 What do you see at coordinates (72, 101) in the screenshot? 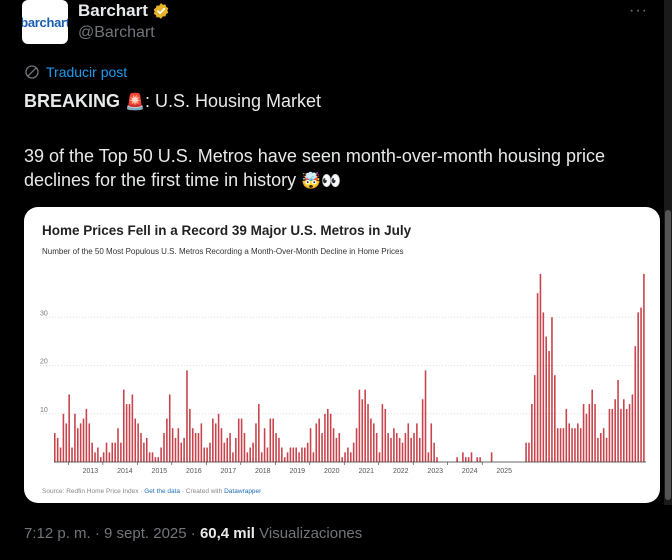
I see `breaking-label: BREAKING` at bounding box center [72, 101].